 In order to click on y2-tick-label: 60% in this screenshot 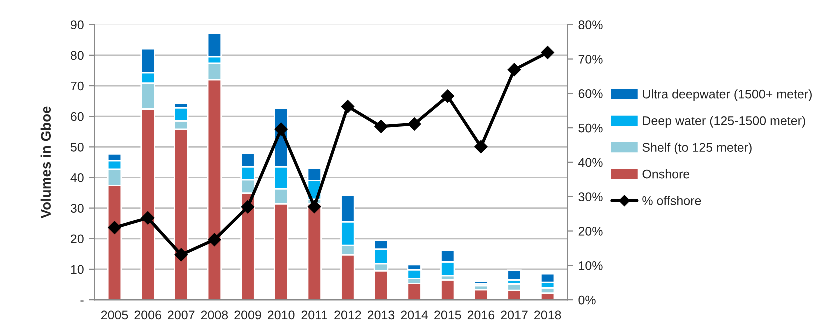, I will do `click(590, 93)`.